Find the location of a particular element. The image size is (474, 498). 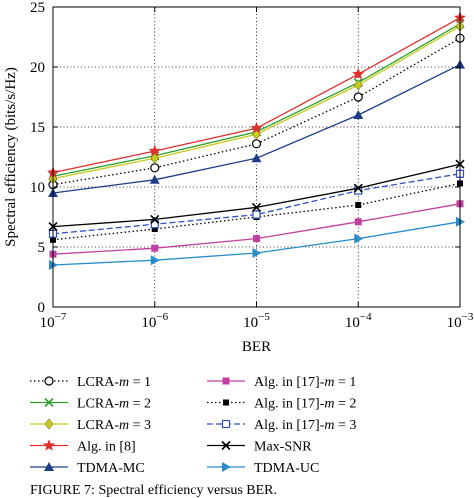

x-tick-label: 10⁻³ is located at coordinates (460, 321).